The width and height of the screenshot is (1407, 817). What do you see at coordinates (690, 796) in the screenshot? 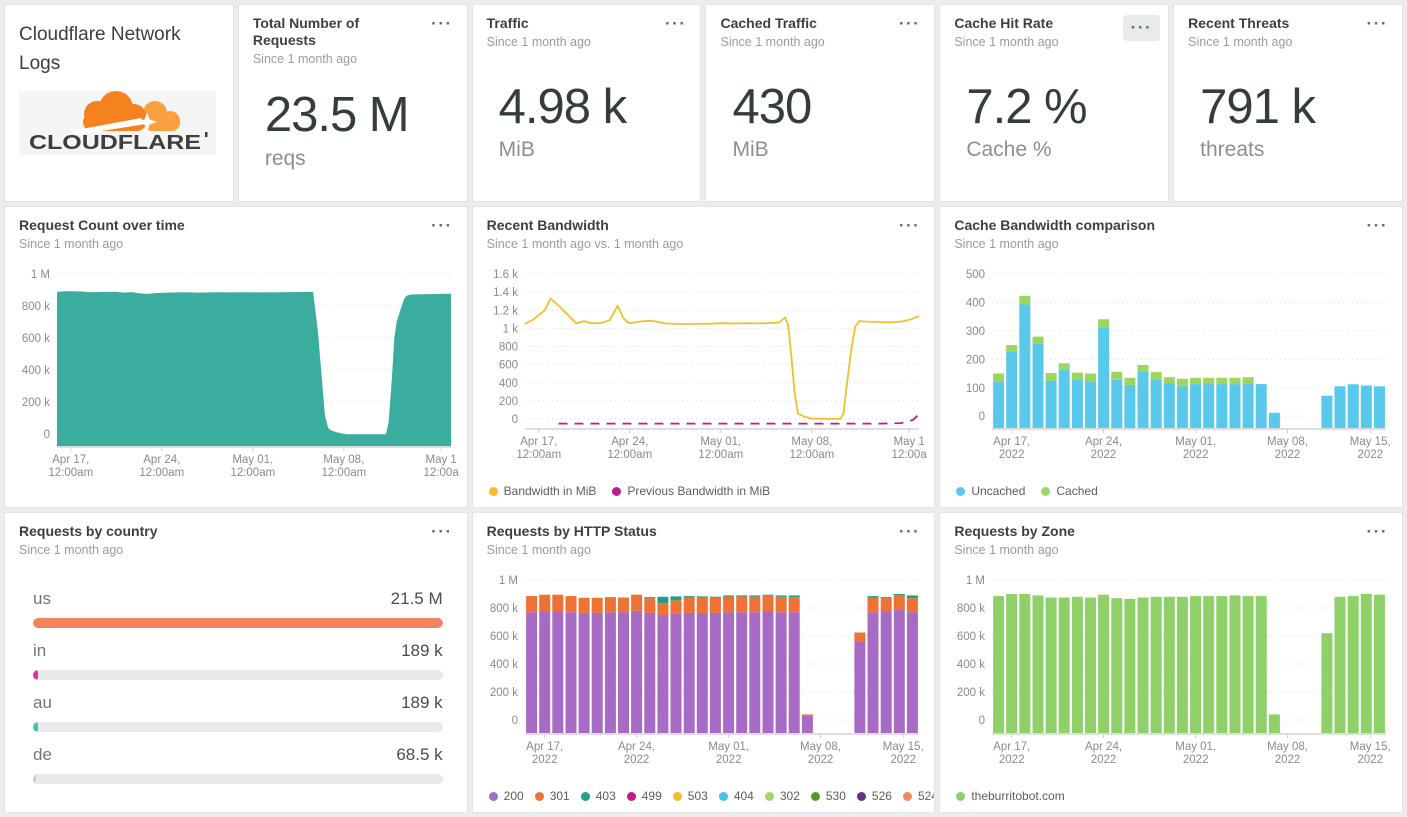
I see `legend-item-503: 503` at bounding box center [690, 796].